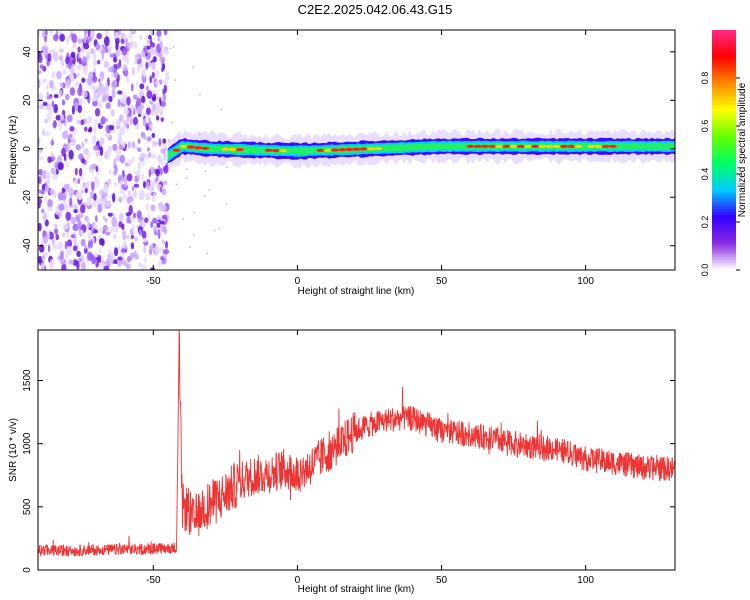 The height and width of the screenshot is (600, 750). Describe the element at coordinates (442, 580) in the screenshot. I see `x-tick-label: 50` at that location.